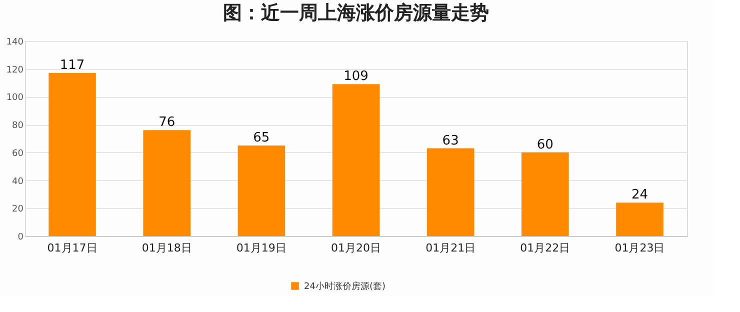  What do you see at coordinates (639, 248) in the screenshot?
I see `x-tick-label: 01月23日` at bounding box center [639, 248].